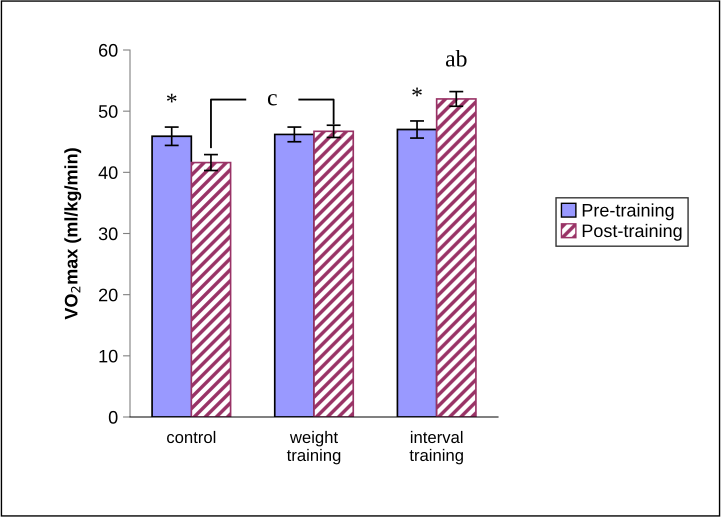 This screenshot has width=721, height=517. Describe the element at coordinates (108, 295) in the screenshot. I see `y-tick-label: 20` at that location.